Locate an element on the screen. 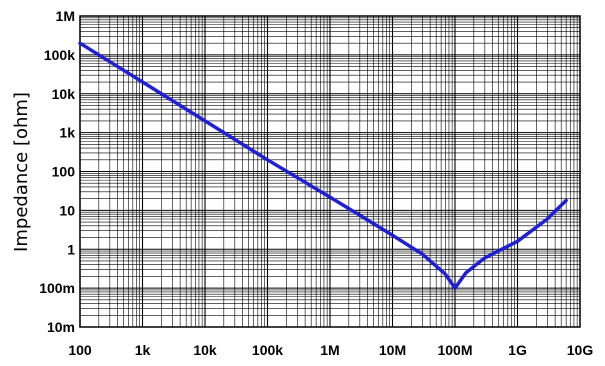  y-tick-label: 10k is located at coordinates (64, 94).